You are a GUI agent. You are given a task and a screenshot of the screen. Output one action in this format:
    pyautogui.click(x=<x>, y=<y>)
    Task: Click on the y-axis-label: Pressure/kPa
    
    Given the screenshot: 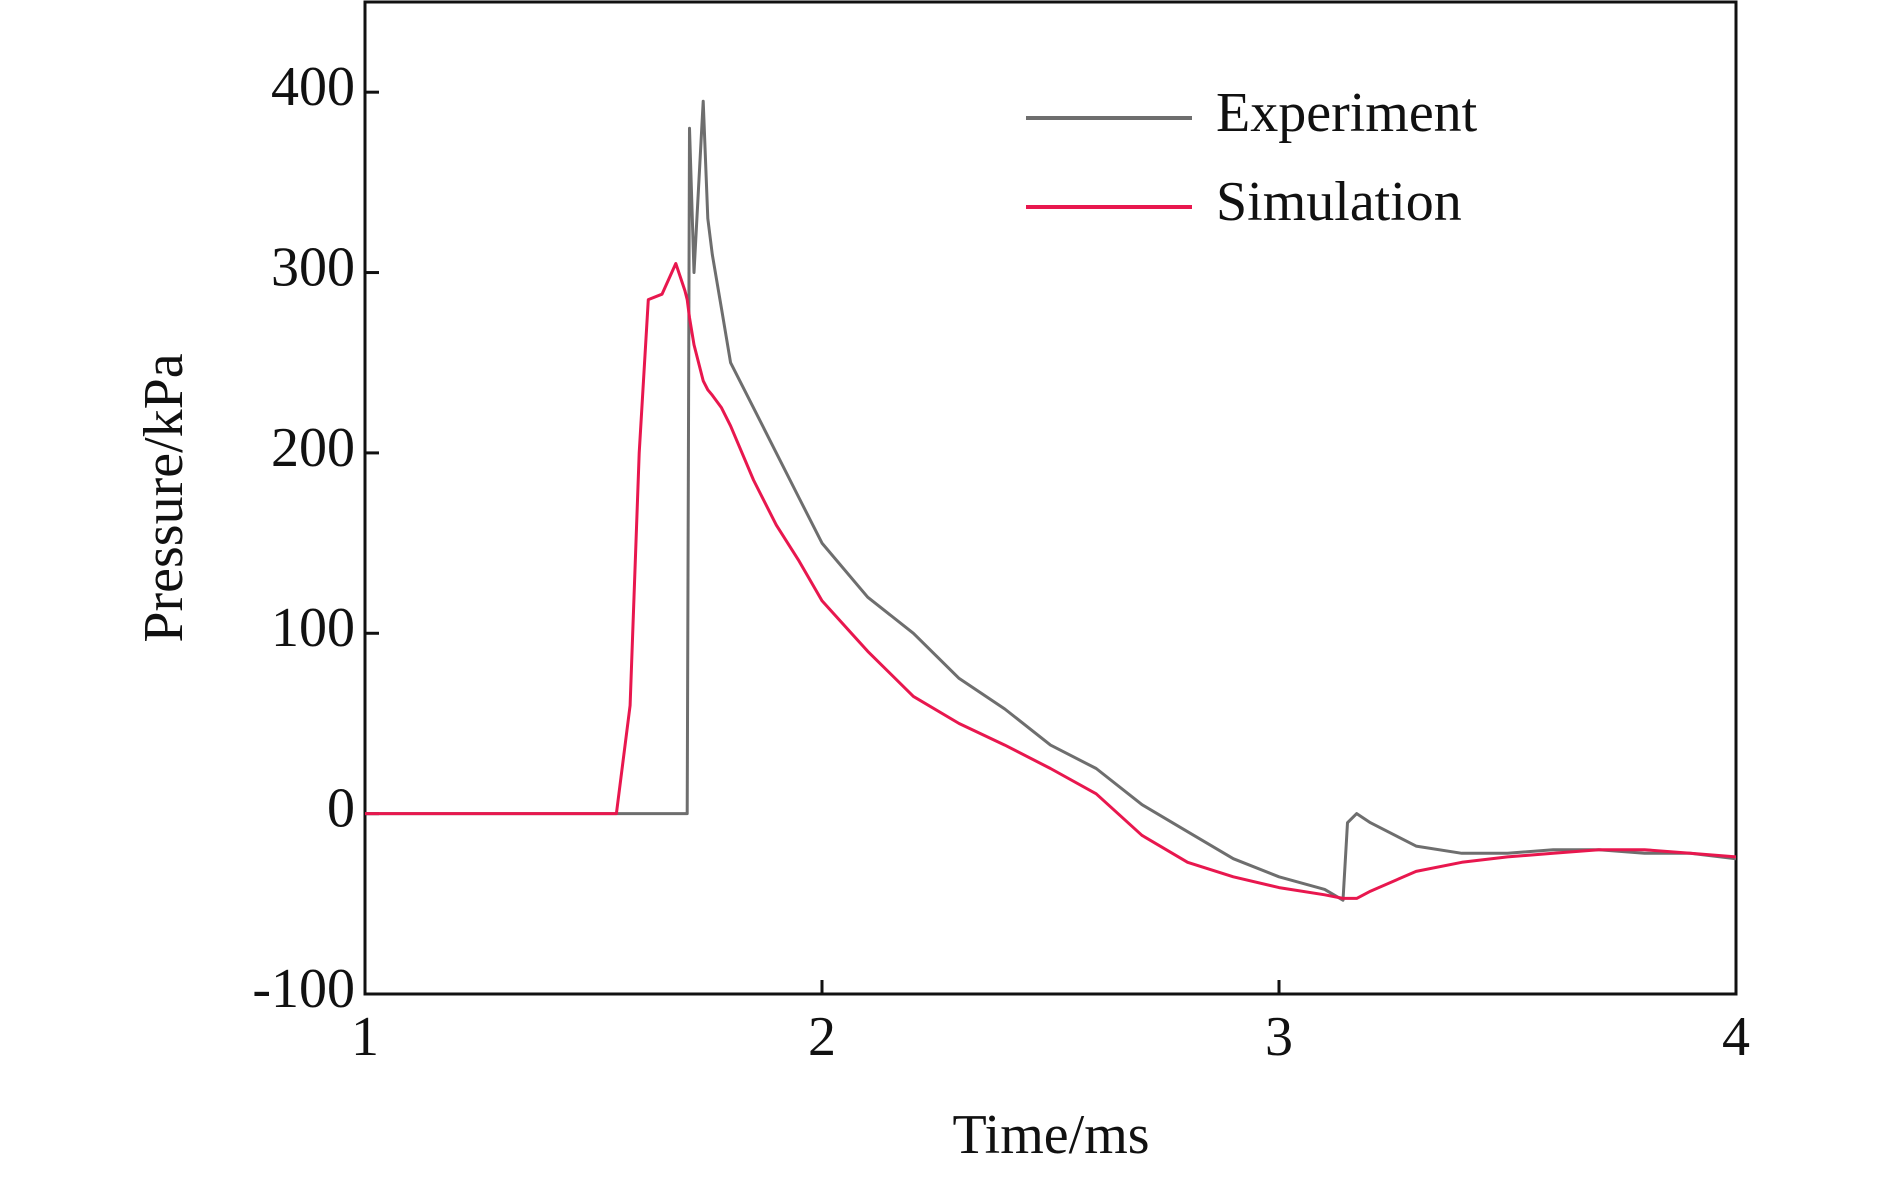 What is the action you would take?
    pyautogui.click(x=164, y=497)
    